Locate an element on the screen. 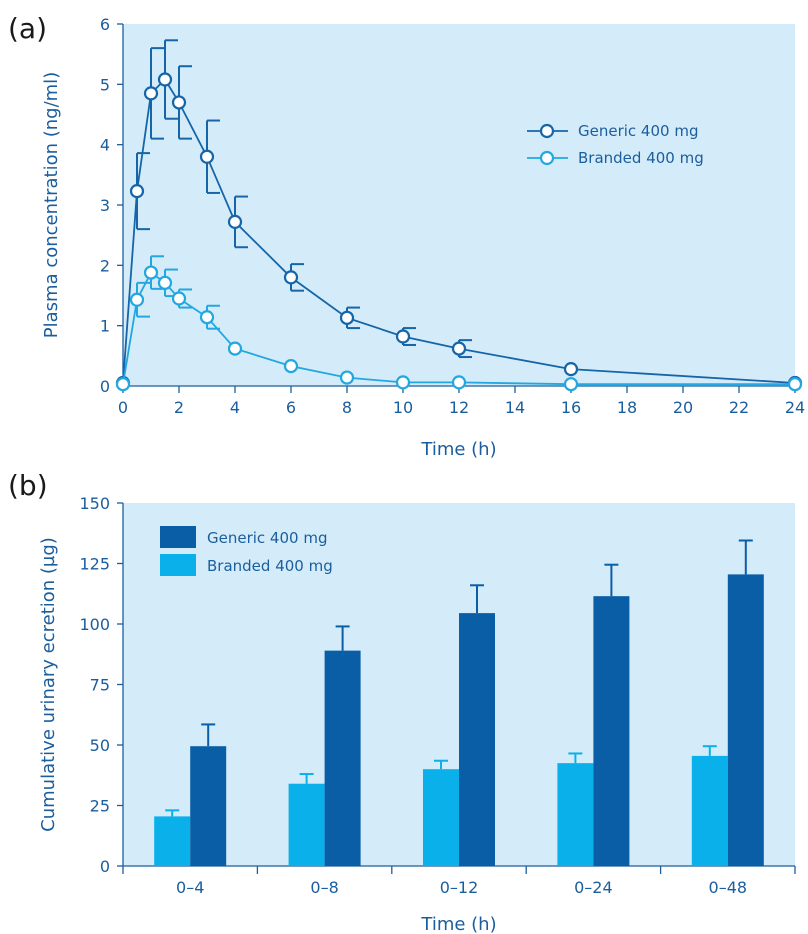 The height and width of the screenshot is (934, 808). panel-a-x-tick-label: 14 is located at coordinates (515, 407).